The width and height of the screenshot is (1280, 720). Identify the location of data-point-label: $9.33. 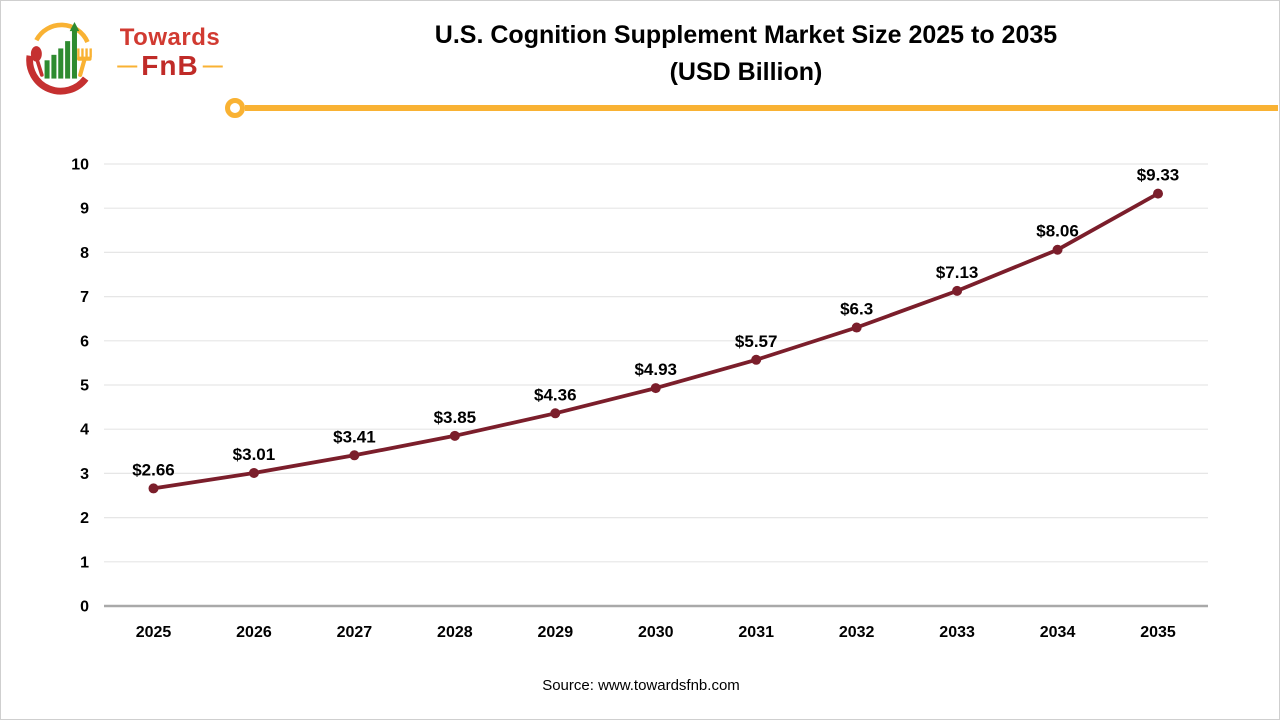
(1158, 175).